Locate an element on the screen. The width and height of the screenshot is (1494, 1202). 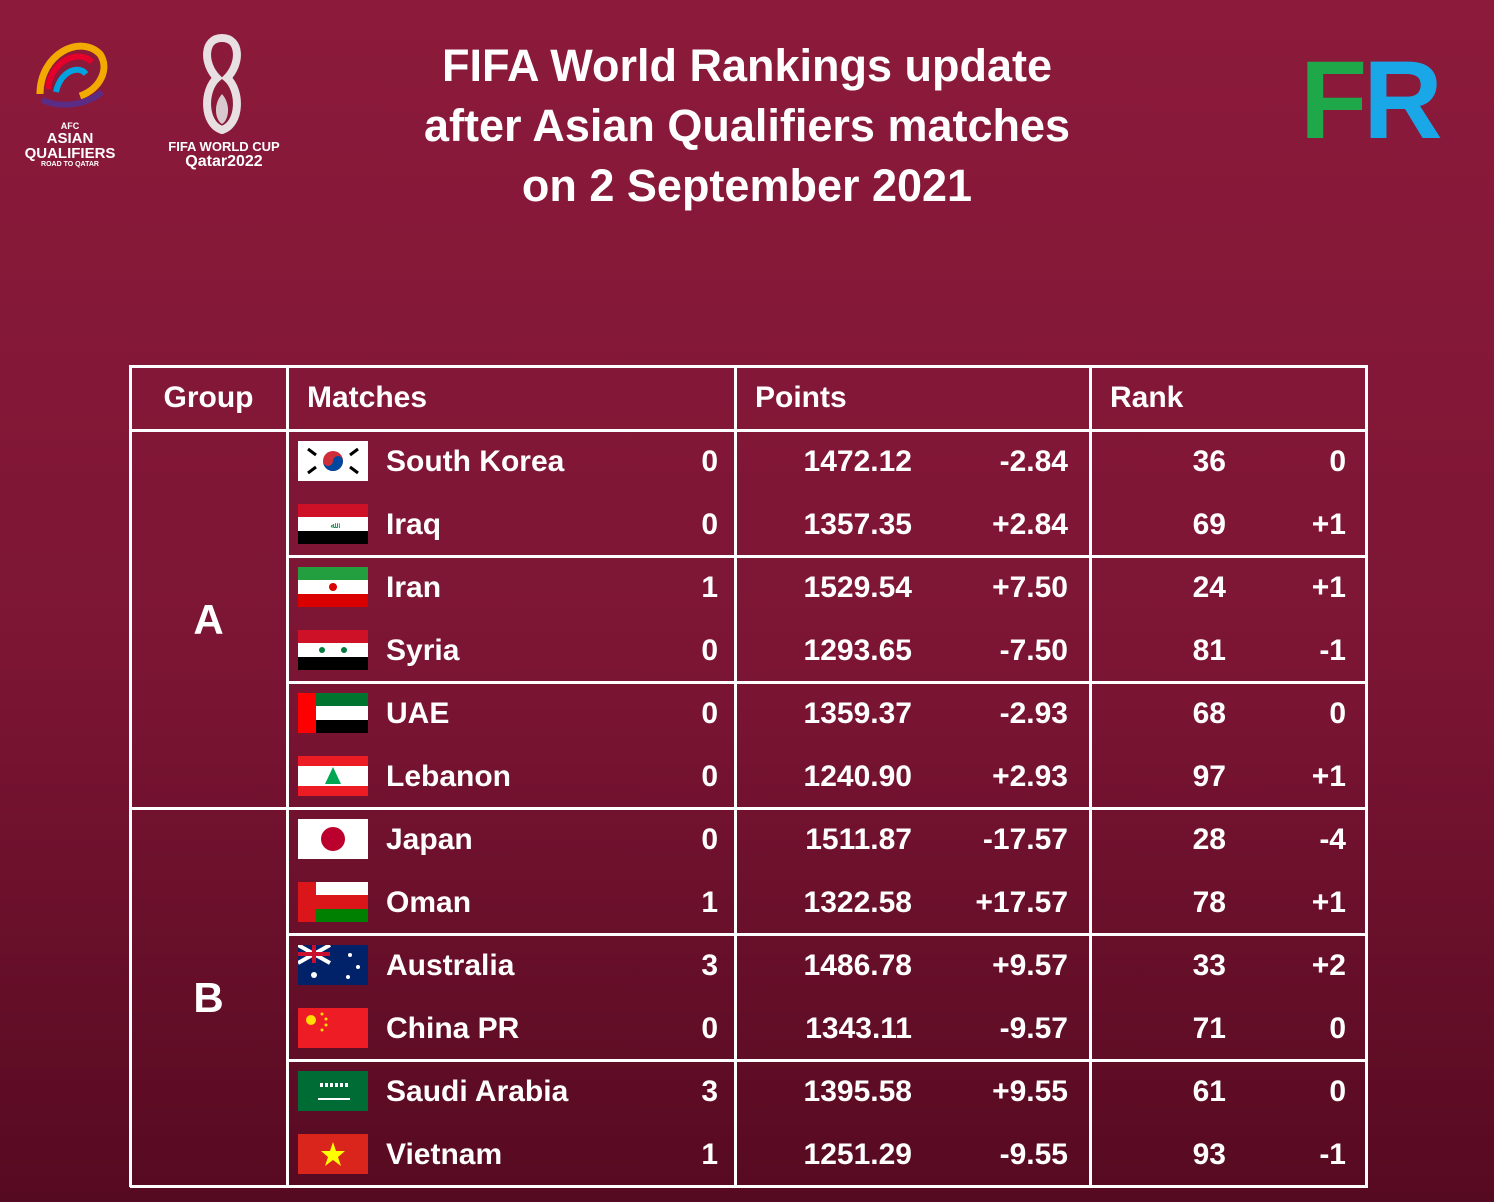
flag: ﷲ is located at coordinates (333, 524).